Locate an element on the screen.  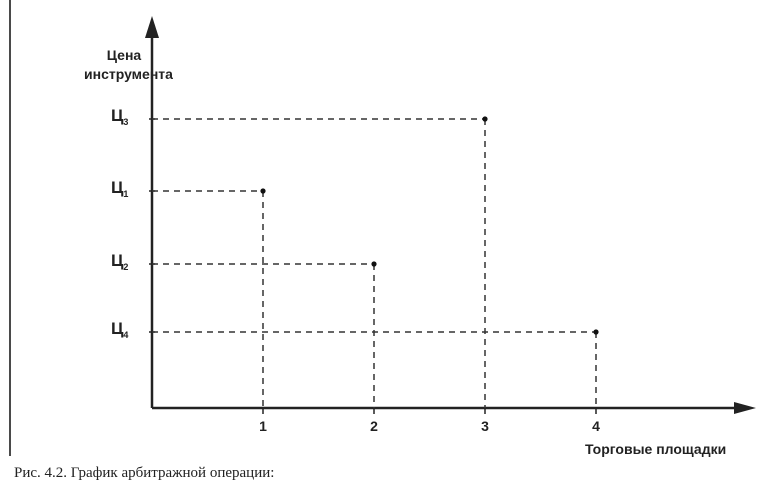
x-tick-label: 2 is located at coordinates (374, 426).